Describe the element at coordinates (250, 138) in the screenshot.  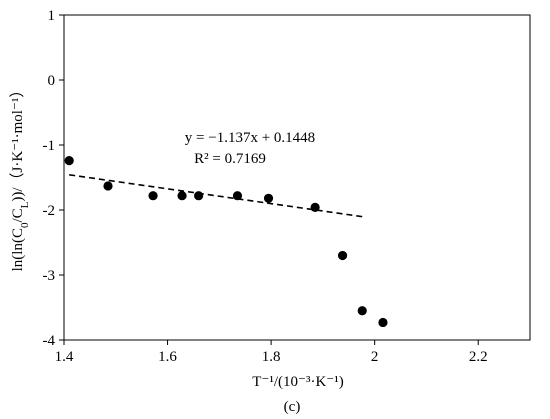
I see `trendline-equation: y = −1.137x + 0.1448` at that location.